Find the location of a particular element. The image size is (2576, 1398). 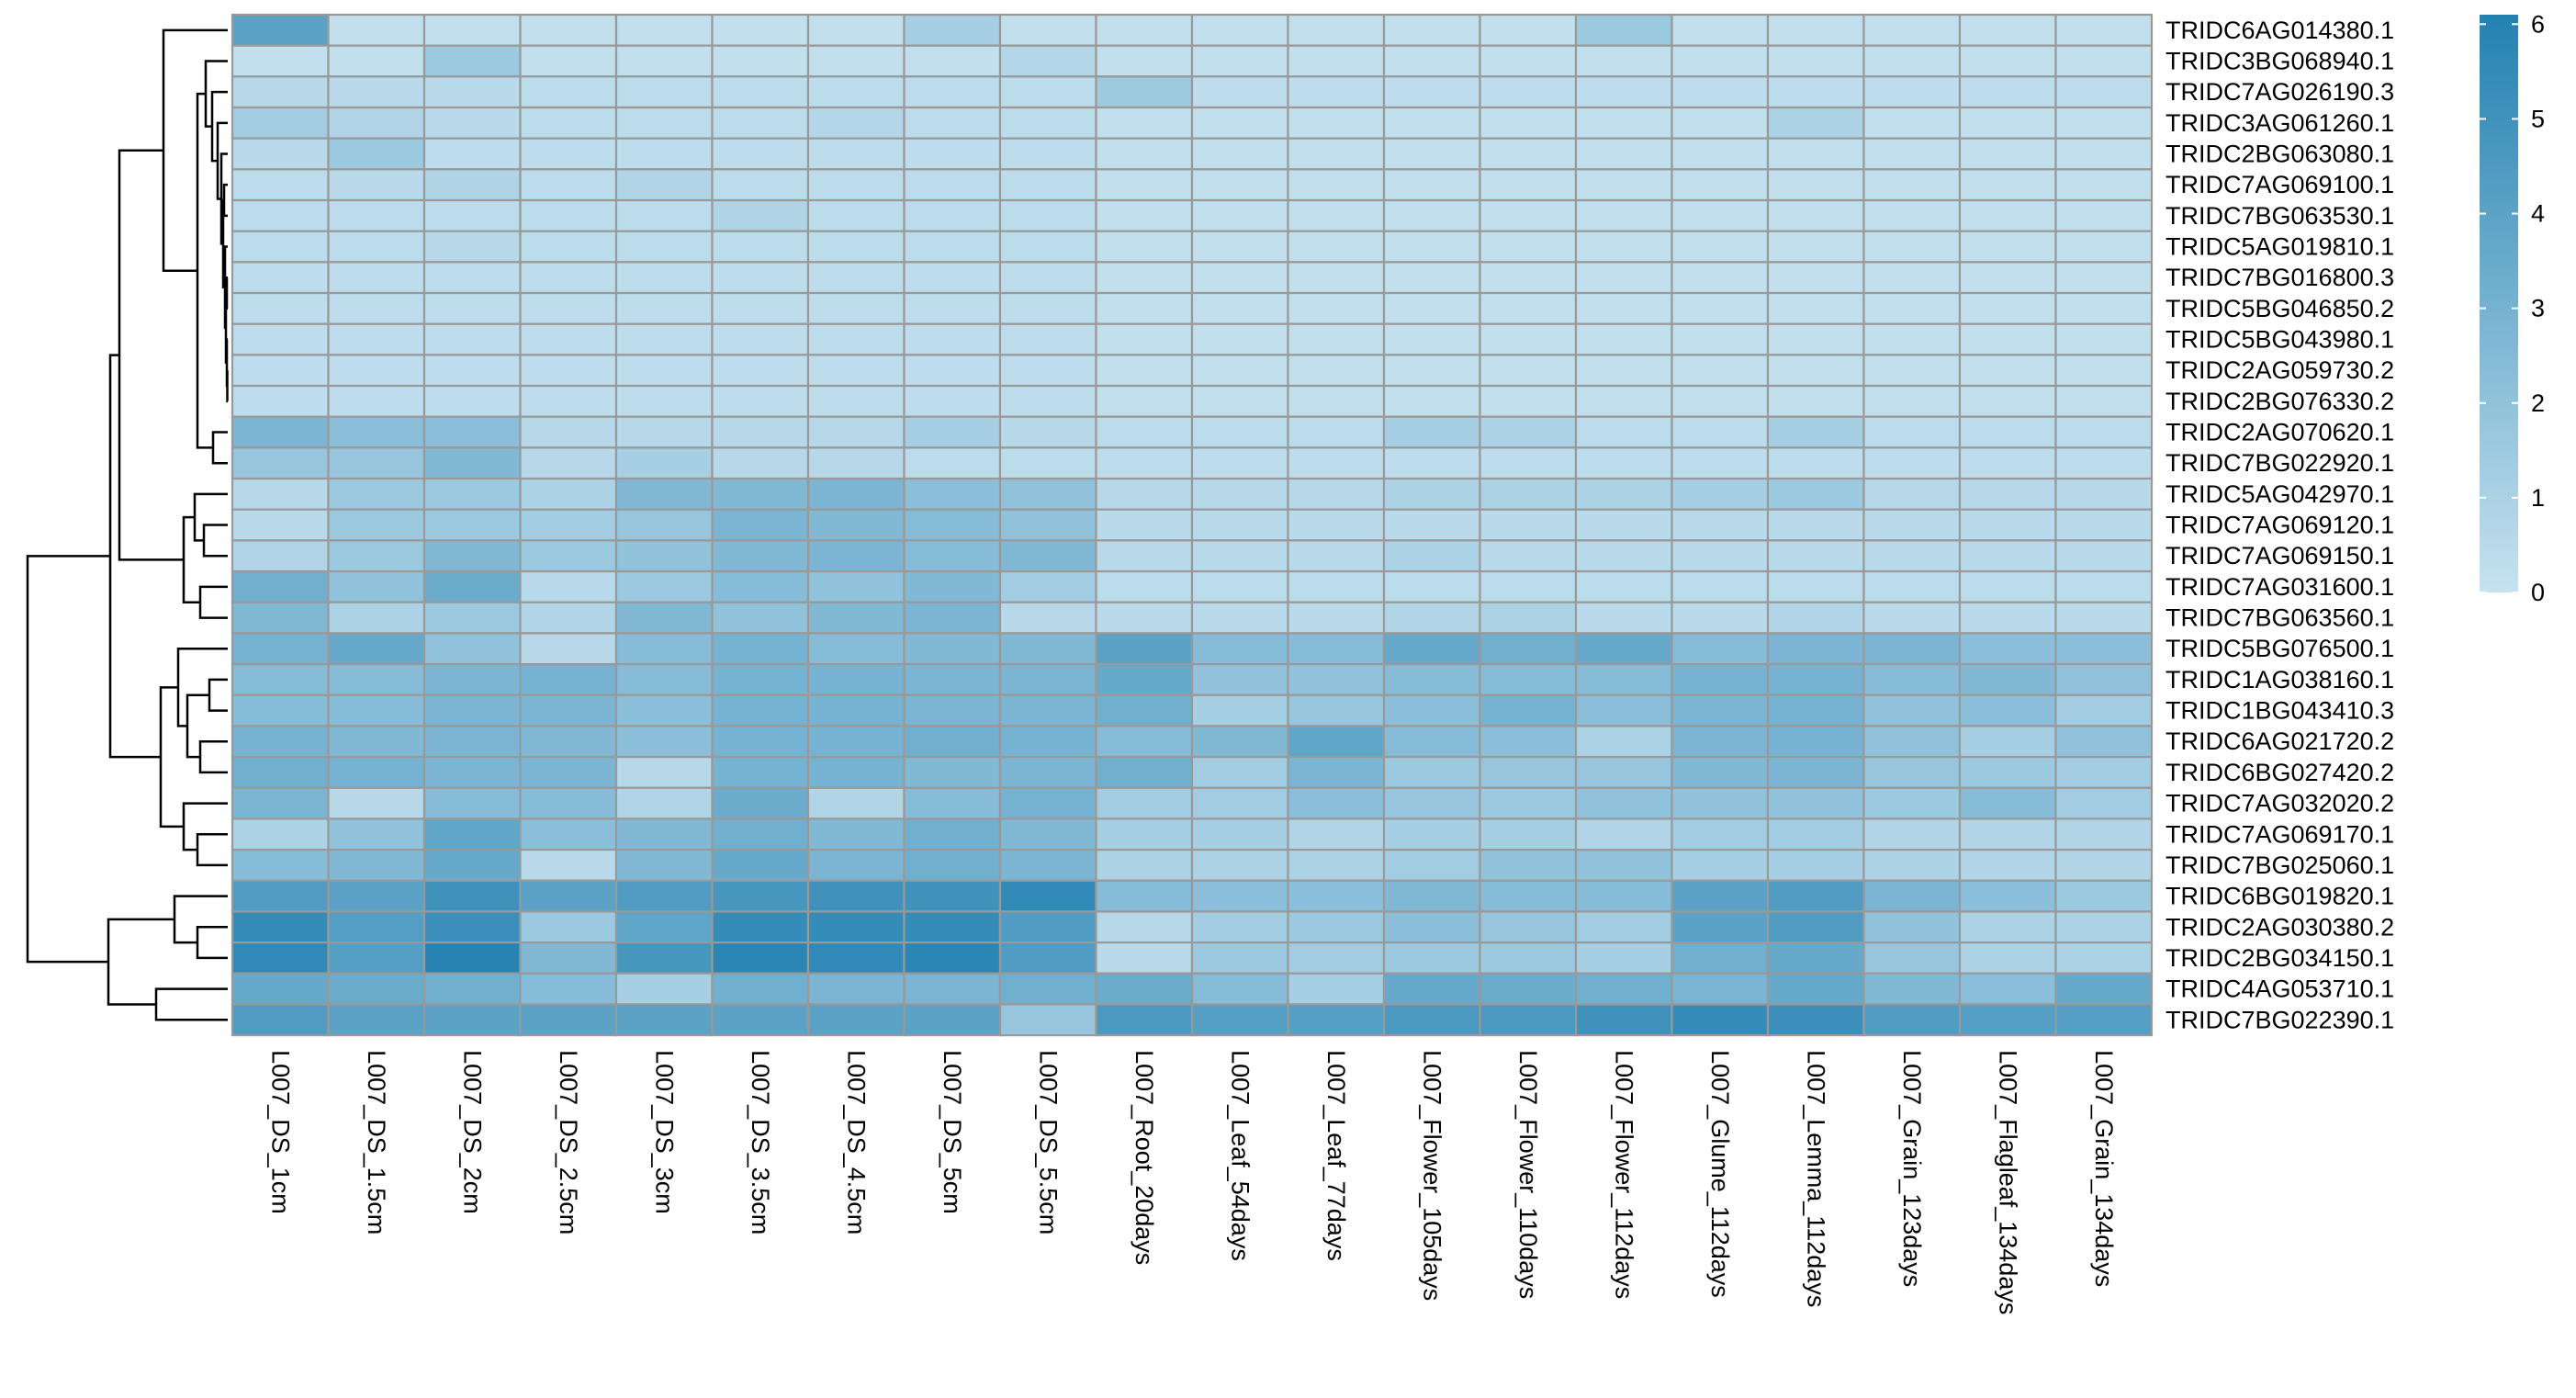

row-dendrogram is located at coordinates (127, 524).